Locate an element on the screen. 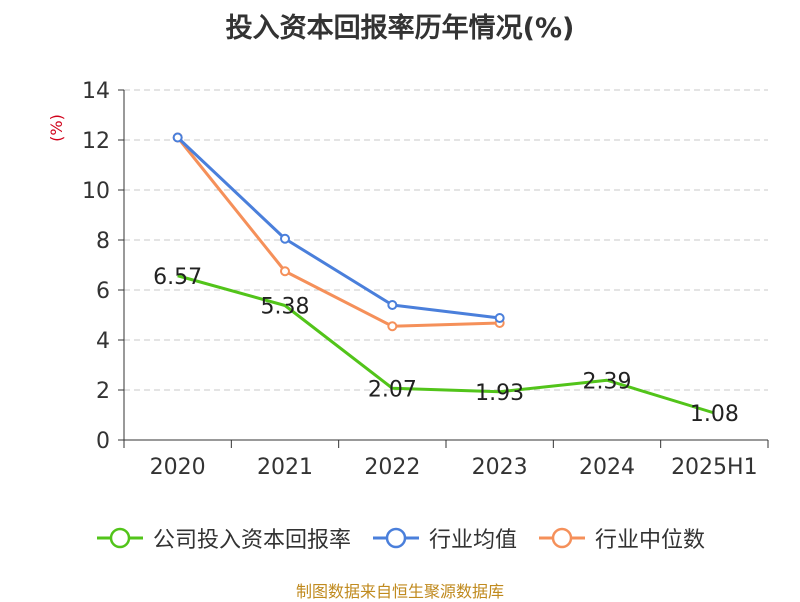 This screenshot has height=602, width=800. legend-item: 行业均值 is located at coordinates (444, 538).